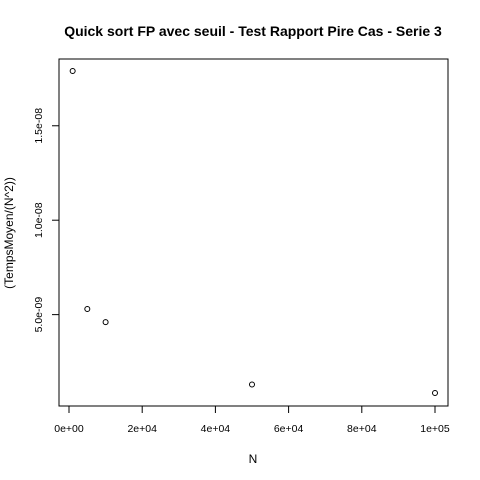 The image size is (480, 480). What do you see at coordinates (435, 429) in the screenshot?
I see `x-tick-label: 1e+05` at bounding box center [435, 429].